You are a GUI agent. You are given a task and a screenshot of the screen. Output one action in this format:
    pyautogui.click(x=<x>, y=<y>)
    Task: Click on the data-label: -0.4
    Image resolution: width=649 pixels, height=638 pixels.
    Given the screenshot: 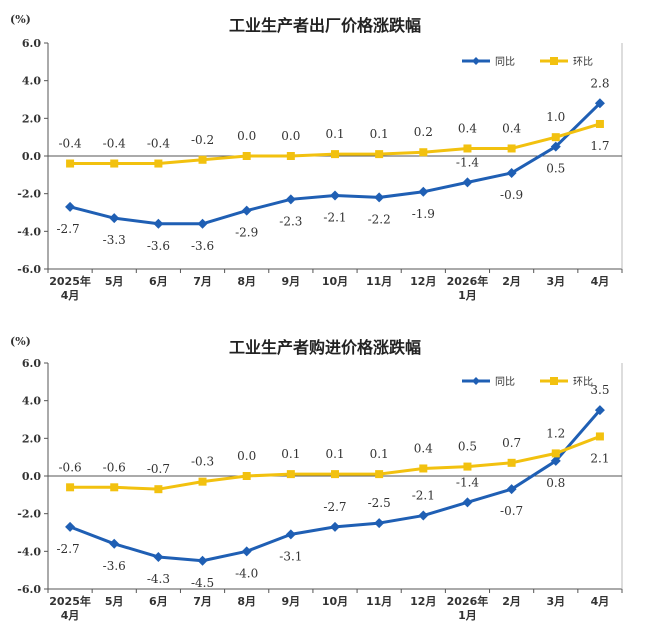 What is the action you would take?
    pyautogui.click(x=115, y=144)
    